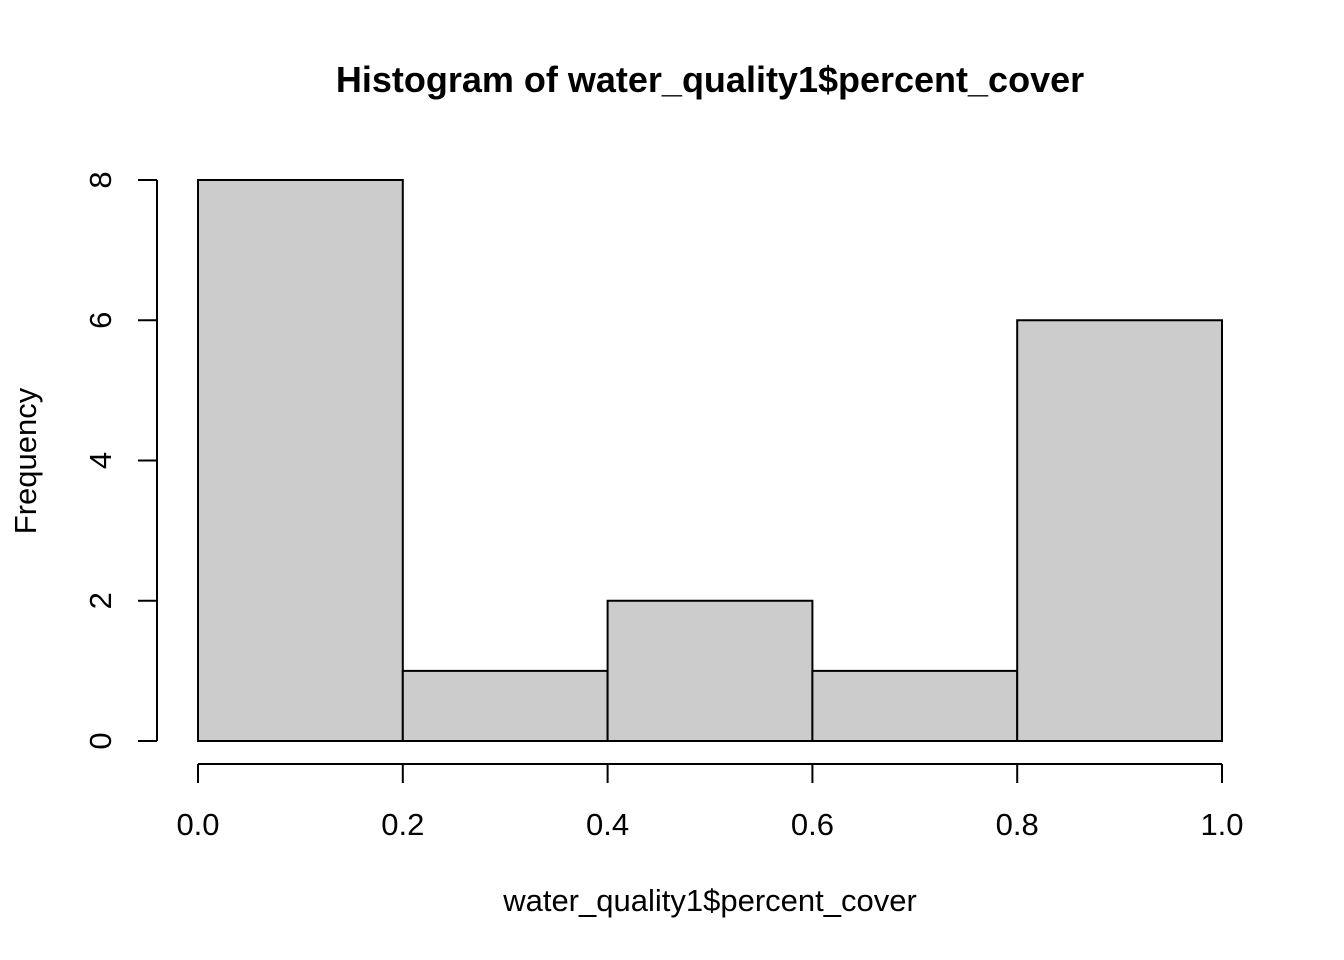 Image resolution: width=1344 pixels, height=960 pixels. Describe the element at coordinates (100, 320) in the screenshot. I see `y-tick-label: 6` at that location.